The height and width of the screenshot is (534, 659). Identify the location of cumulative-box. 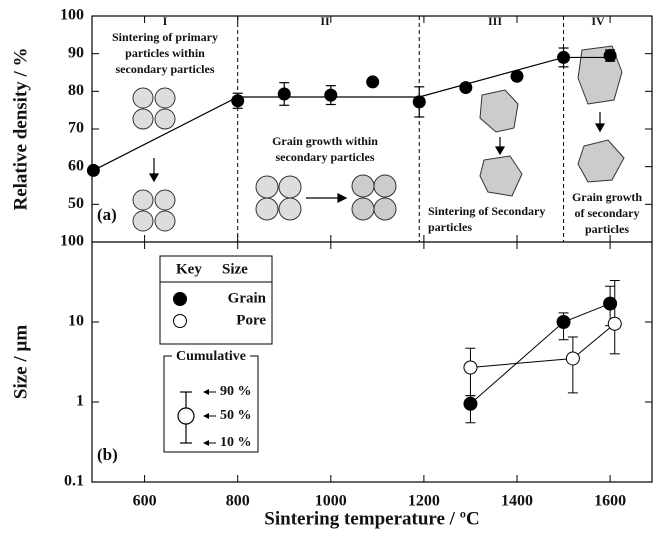
(211, 404).